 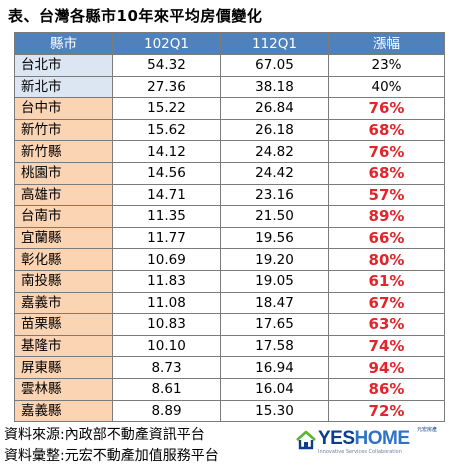 What do you see at coordinates (166, 216) in the screenshot?
I see `value-102q1-cell: 11.35` at bounding box center [166, 216].